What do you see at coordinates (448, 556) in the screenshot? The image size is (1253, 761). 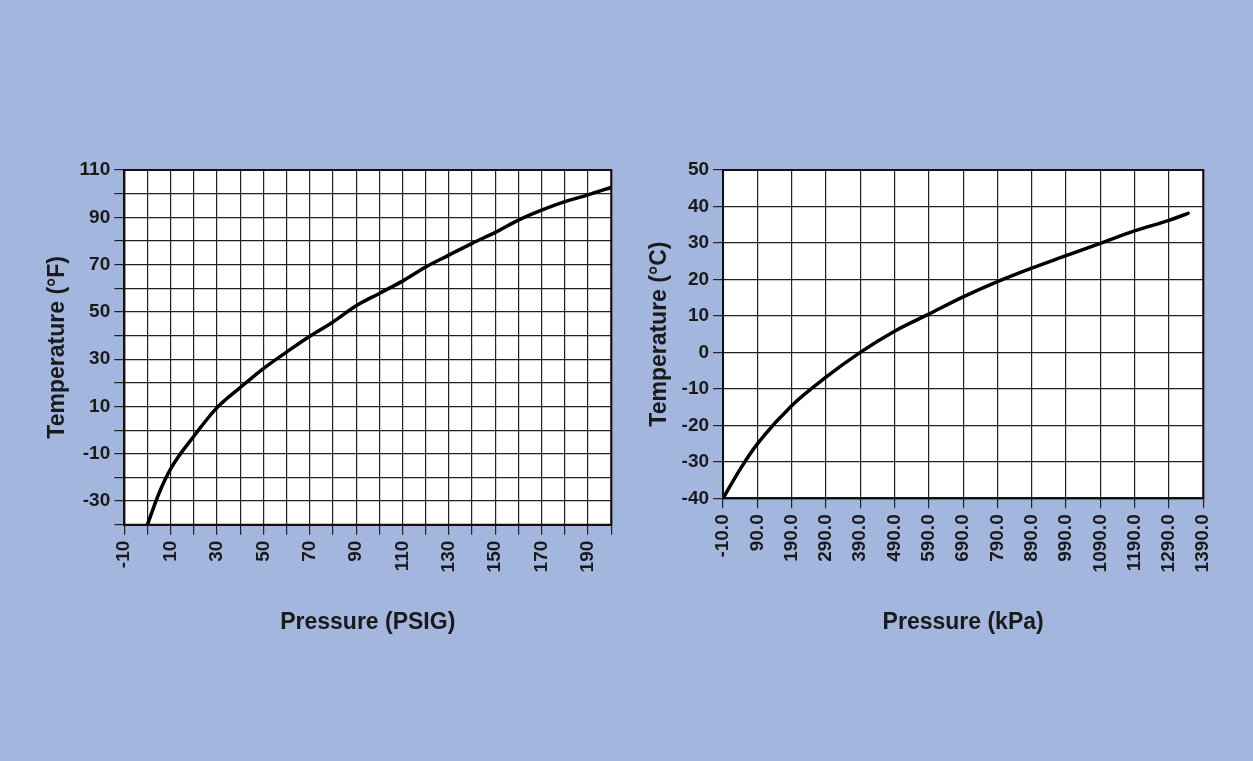 I see `x-tick-label: 130` at bounding box center [448, 556].